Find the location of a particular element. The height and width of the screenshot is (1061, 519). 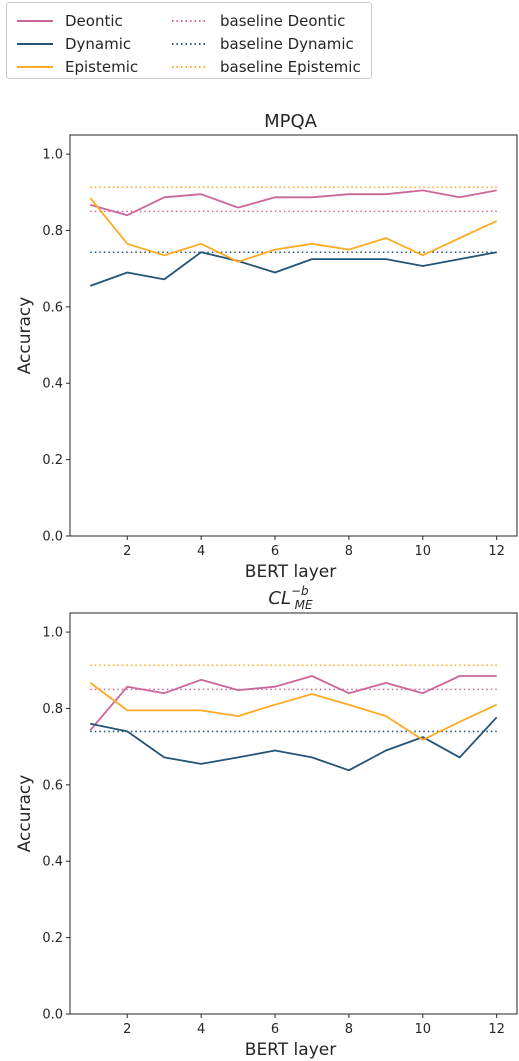

legend-swatch-baseline-dynamic is located at coordinates (190, 44).